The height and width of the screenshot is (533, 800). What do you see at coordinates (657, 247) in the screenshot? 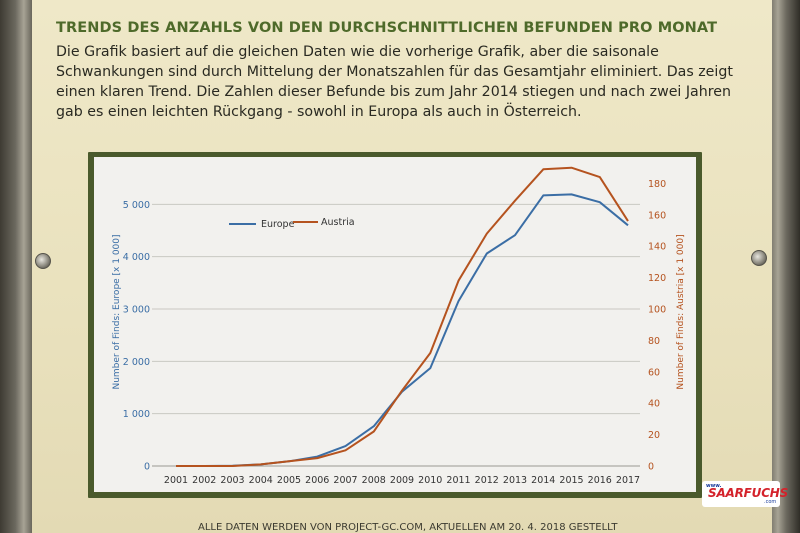
I see `right-tick-label: 140` at bounding box center [657, 247].